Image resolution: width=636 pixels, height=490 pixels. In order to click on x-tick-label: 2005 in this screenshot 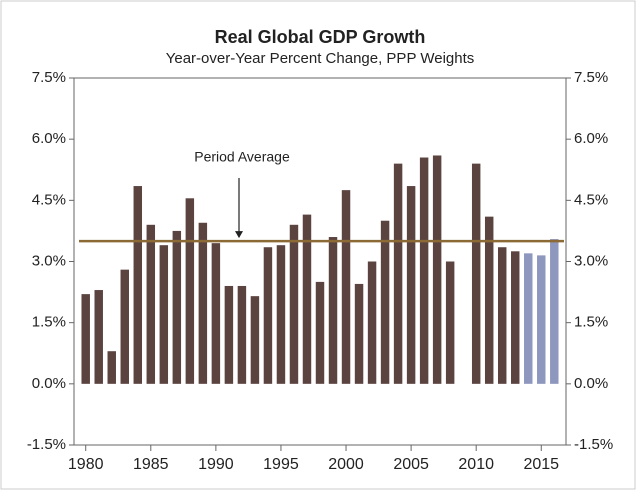, I will do `click(411, 464)`.